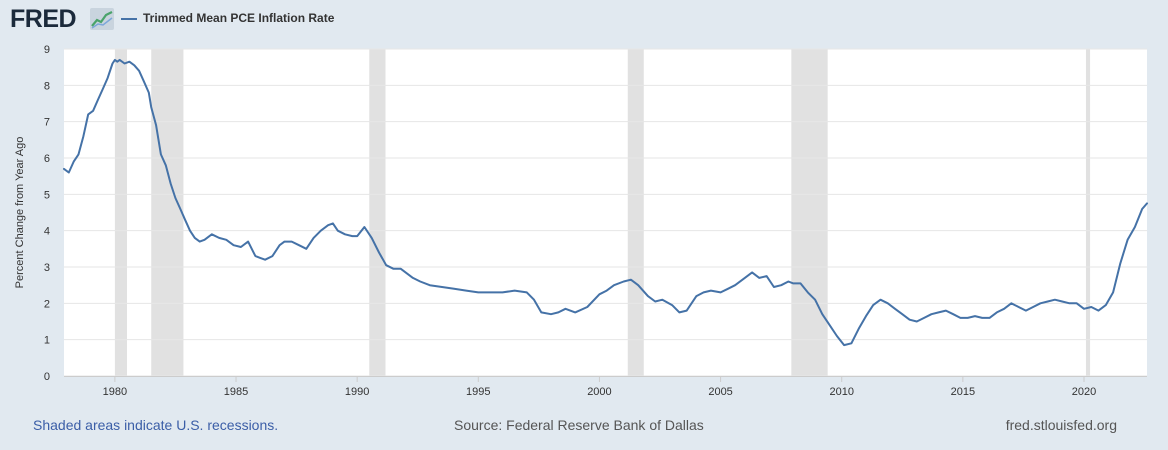 The height and width of the screenshot is (450, 1168). What do you see at coordinates (599, 392) in the screenshot?
I see `x-tick-label: 2000` at bounding box center [599, 392].